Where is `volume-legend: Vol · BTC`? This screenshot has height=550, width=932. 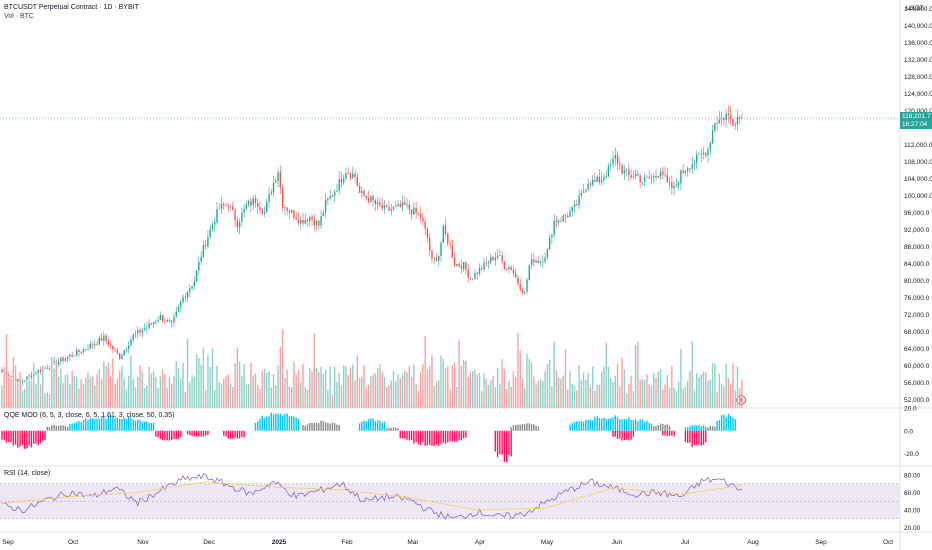
volume-legend: Vol · BTC is located at coordinates (19, 16).